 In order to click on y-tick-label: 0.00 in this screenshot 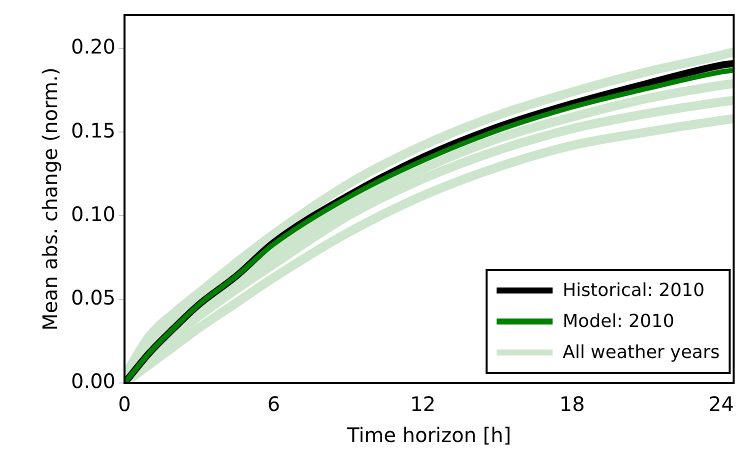, I will do `click(93, 381)`.